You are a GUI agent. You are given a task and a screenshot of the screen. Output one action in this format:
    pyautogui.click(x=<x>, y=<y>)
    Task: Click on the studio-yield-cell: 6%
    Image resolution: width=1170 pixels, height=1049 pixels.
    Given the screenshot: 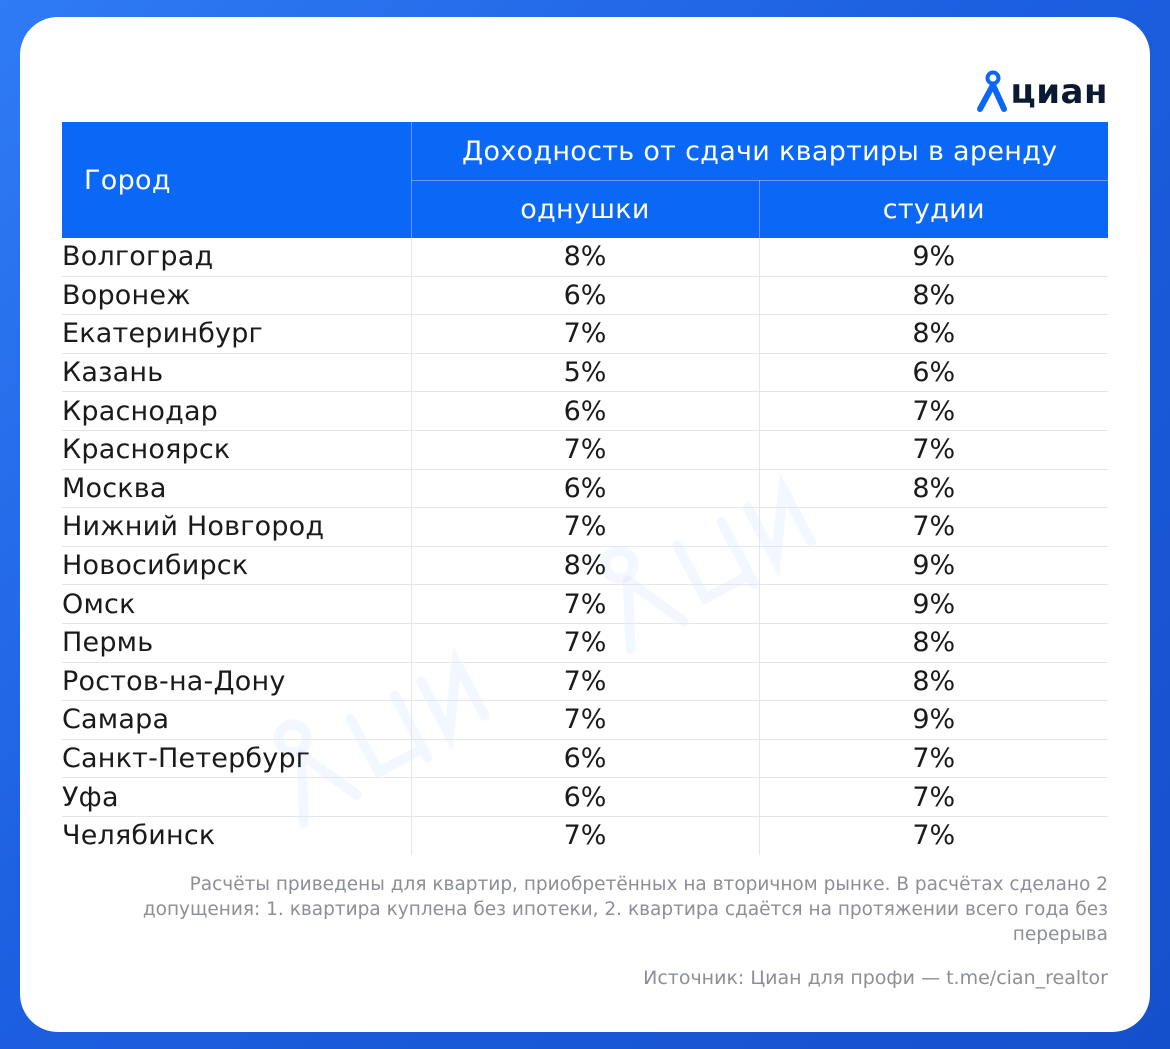 What is the action you would take?
    pyautogui.click(x=933, y=373)
    